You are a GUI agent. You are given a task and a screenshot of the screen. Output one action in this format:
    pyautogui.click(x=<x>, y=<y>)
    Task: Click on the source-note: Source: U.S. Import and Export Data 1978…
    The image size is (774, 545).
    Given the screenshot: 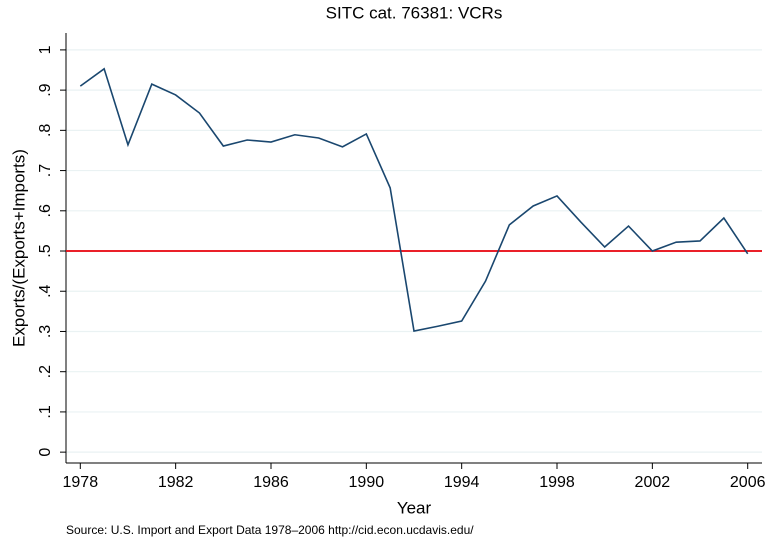 What is the action you would take?
    pyautogui.click(x=270, y=530)
    